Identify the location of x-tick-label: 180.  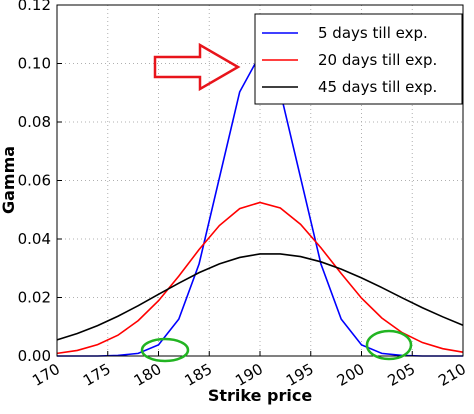
(148, 375).